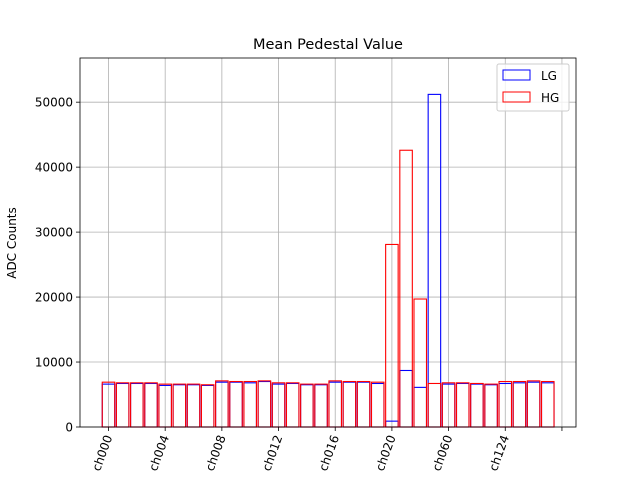 Image resolution: width=640 pixels, height=480 pixels. Describe the element at coordinates (328, 45) in the screenshot. I see `chart-title: Mean Pedestal Value` at that location.